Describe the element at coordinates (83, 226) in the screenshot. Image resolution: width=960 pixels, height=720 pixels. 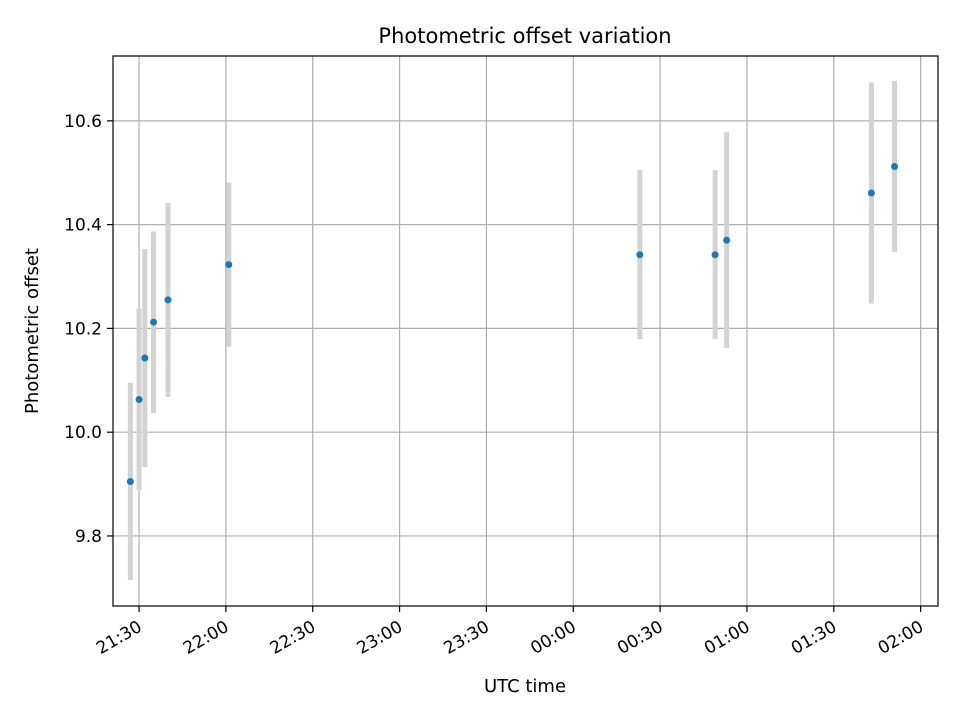
I see `y-tick-label: 10.4` at that location.